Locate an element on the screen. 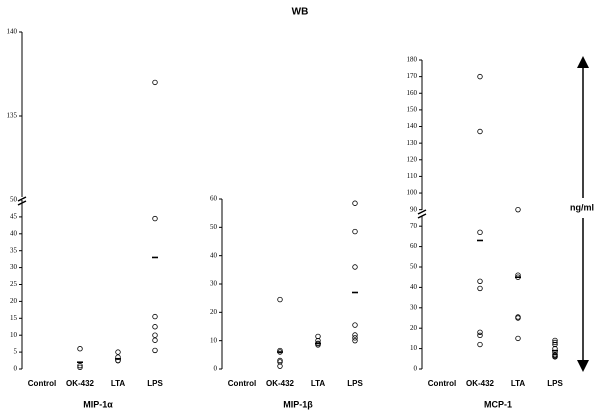 The height and width of the screenshot is (416, 600). y-tick-label: 120 is located at coordinates (412, 159).